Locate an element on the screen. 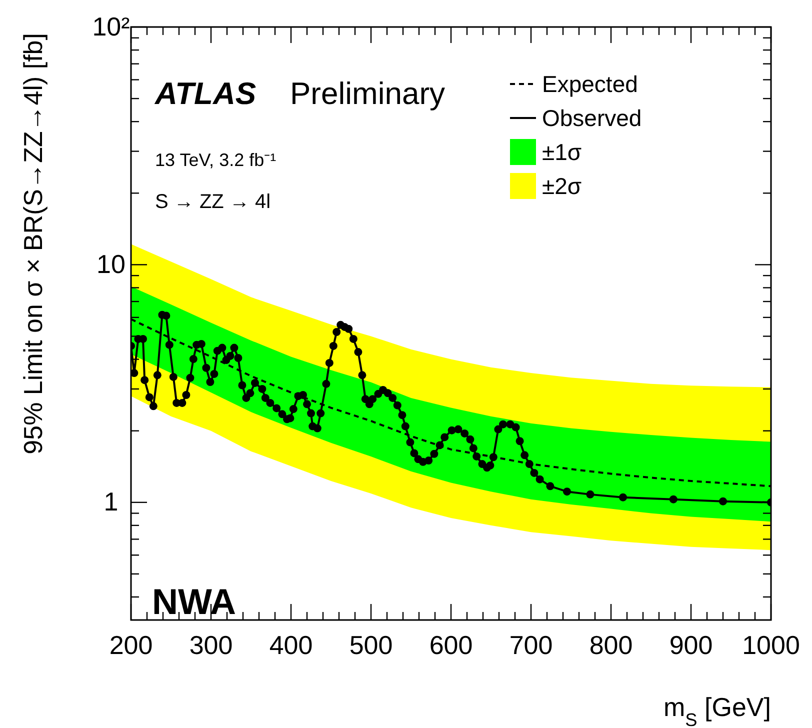  legend-label: Observed is located at coordinates (592, 118).